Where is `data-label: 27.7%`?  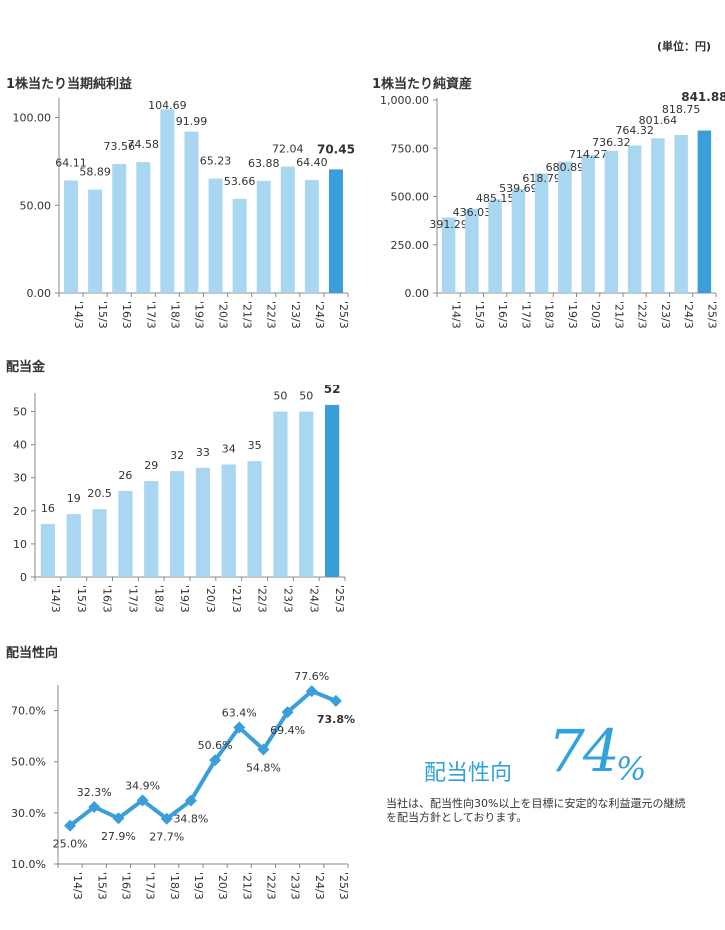
data-label: 27.7% is located at coordinates (166, 837).